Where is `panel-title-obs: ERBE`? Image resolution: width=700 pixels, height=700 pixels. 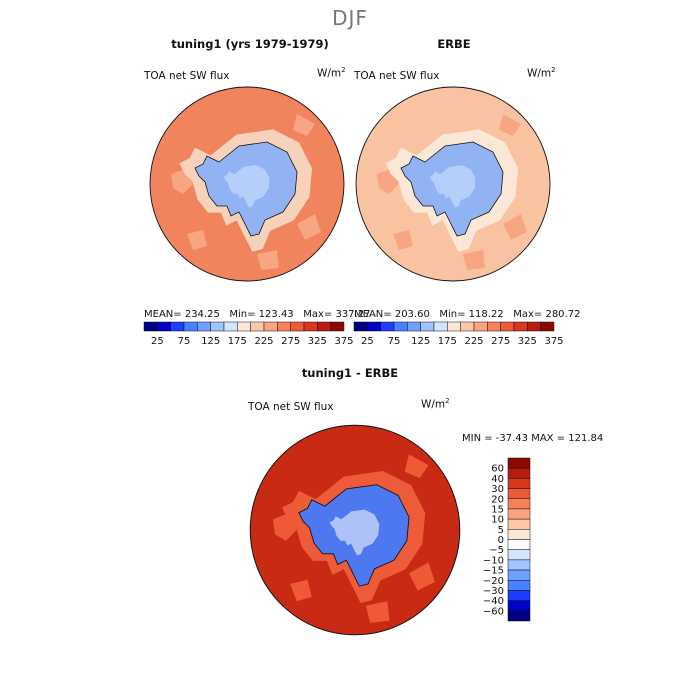 panel-title-obs: ERBE is located at coordinates (454, 44).